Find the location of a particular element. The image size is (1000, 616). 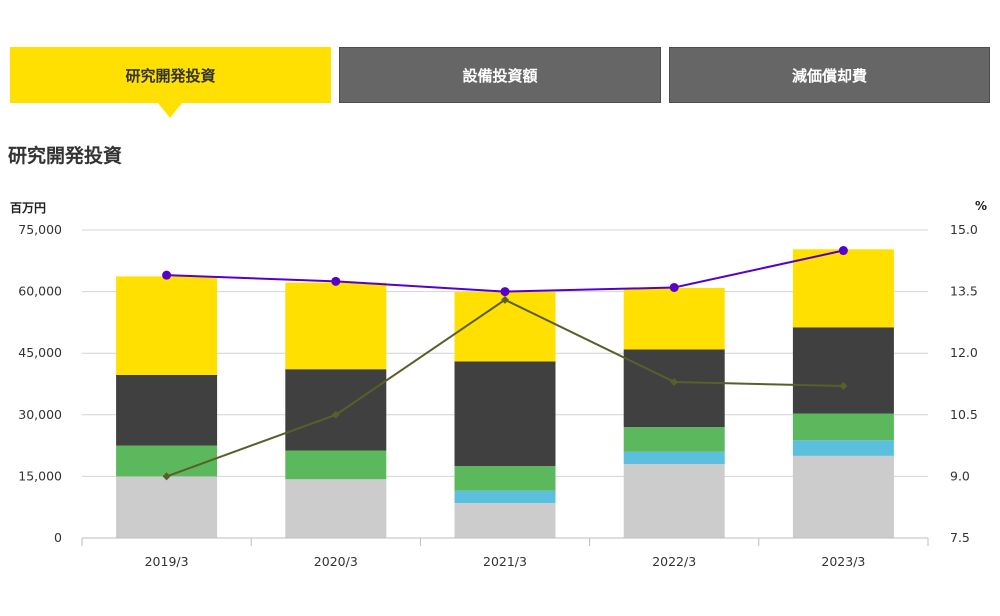

y-left-tick-label: 0 is located at coordinates (58, 537).